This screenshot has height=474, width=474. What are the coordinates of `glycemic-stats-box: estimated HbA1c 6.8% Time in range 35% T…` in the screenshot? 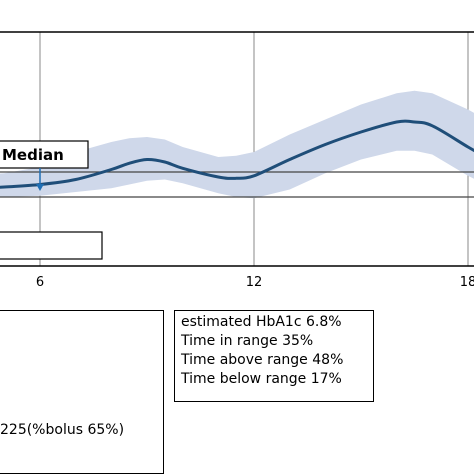 It's located at (274, 356).